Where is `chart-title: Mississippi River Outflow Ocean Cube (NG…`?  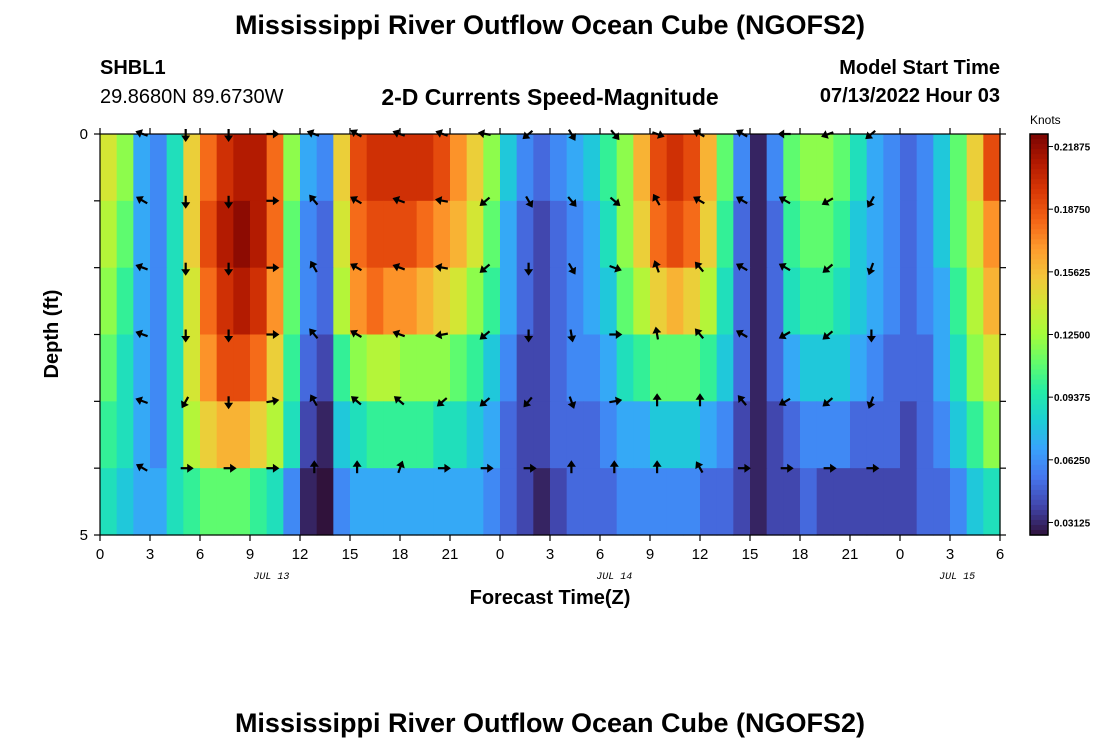 chart-title: Mississippi River Outflow Ocean Cube (NG… is located at coordinates (550, 25).